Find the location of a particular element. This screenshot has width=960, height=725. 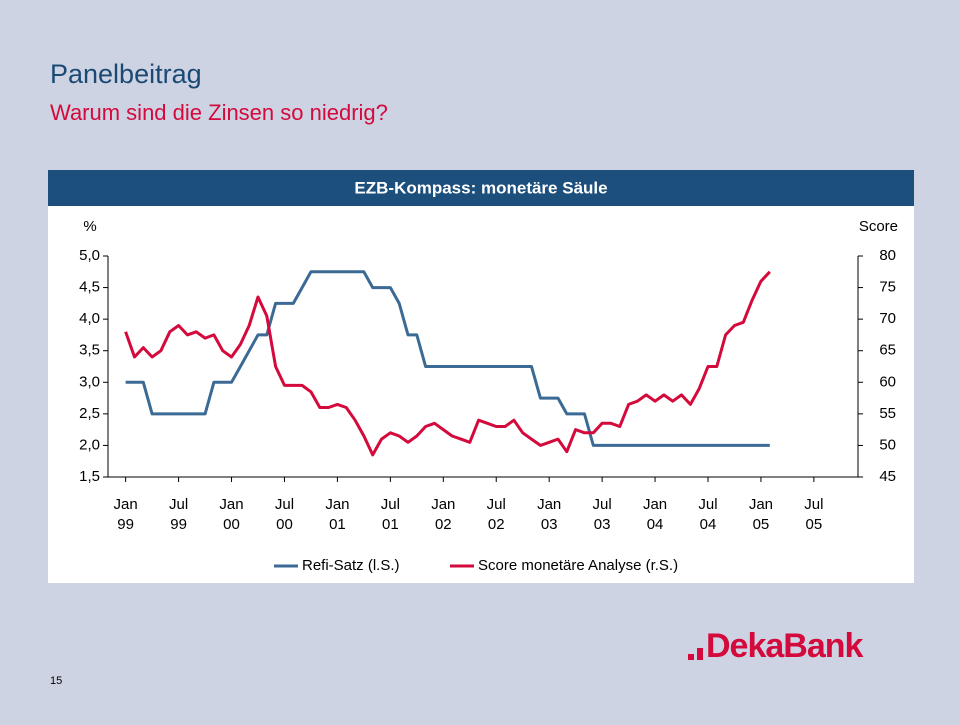

y-tick-label: 1,5 is located at coordinates (89, 476).